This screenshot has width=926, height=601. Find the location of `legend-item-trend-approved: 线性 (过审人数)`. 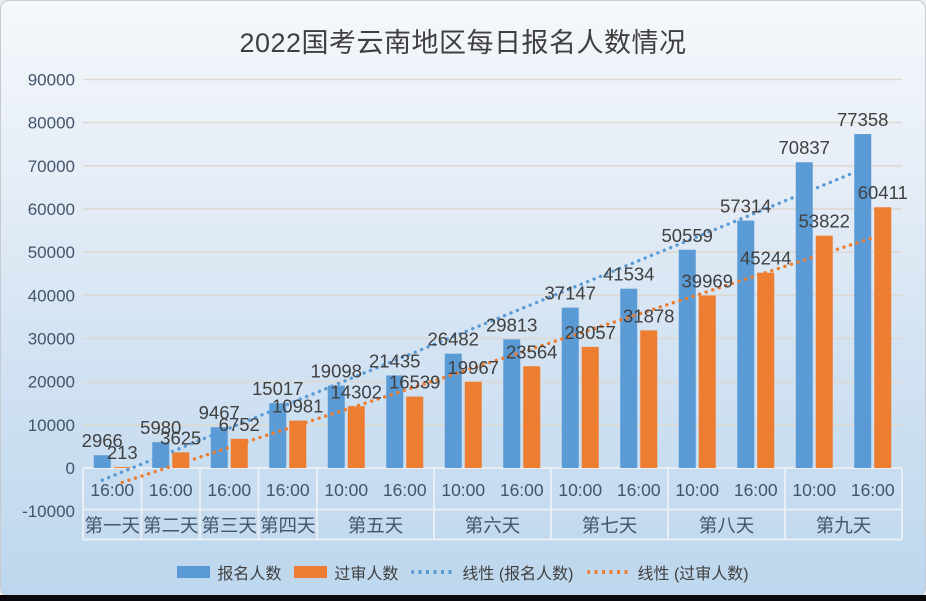

legend-item-trend-approved: 线性 (过审人数) is located at coordinates (667, 572).